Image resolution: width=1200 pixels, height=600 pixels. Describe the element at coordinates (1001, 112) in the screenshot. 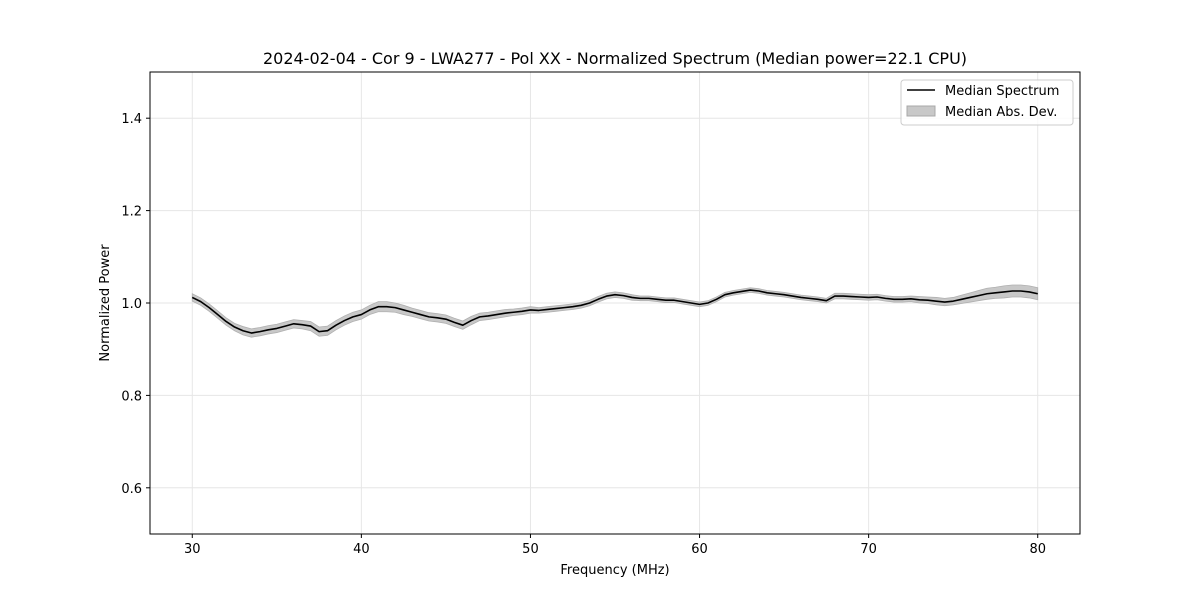

I see `legend-mad-label: Median Abs. Dev.` at that location.